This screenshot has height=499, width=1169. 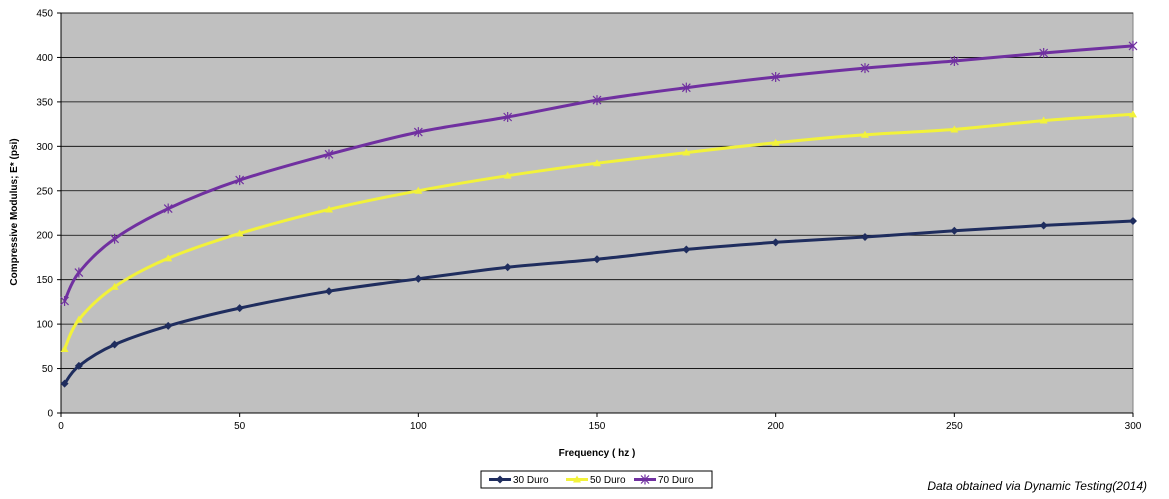 What do you see at coordinates (597, 453) in the screenshot?
I see `x-axis-title: Frequency ( hz )` at bounding box center [597, 453].